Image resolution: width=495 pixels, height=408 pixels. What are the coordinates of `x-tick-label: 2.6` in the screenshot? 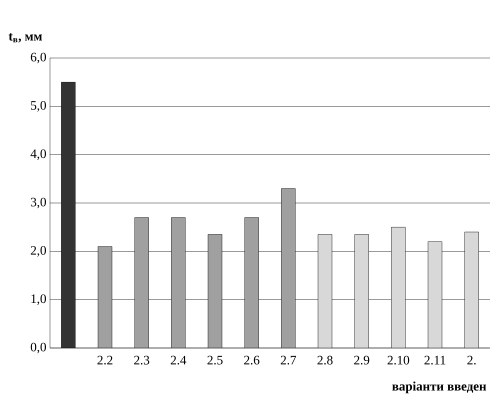 It's located at (252, 360).